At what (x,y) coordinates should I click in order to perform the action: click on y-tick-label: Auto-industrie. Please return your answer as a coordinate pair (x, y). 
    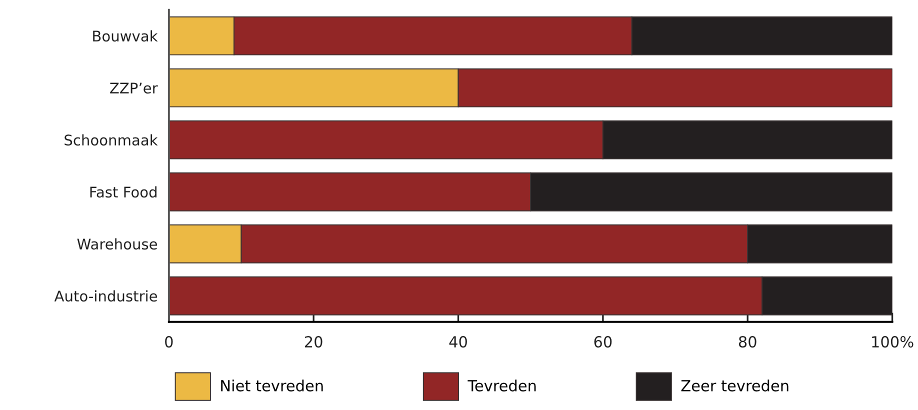
    Looking at the image, I should click on (106, 296).